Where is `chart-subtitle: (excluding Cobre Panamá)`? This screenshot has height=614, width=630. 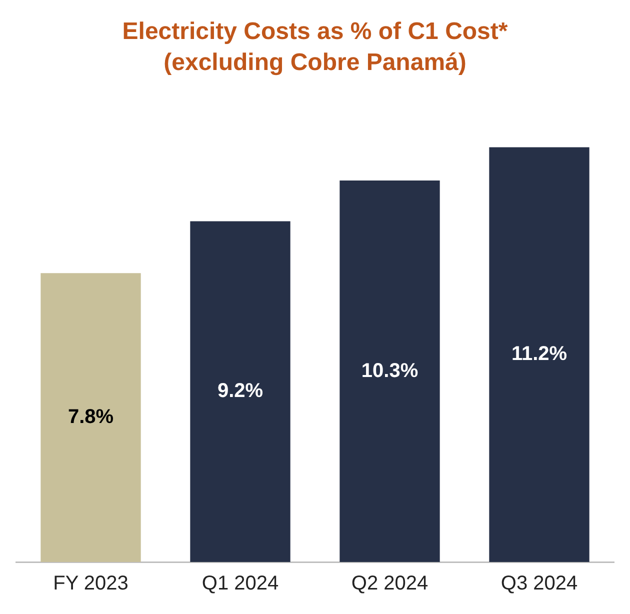 chart-subtitle: (excluding Cobre Panamá) is located at coordinates (315, 62).